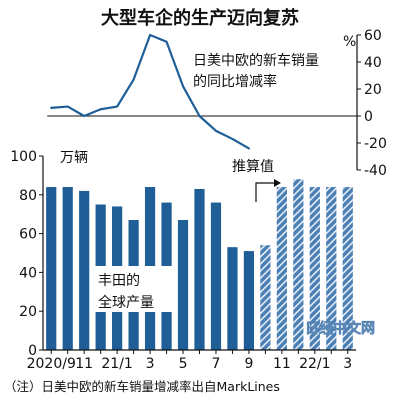  I want to click on y-tick-label: 80, so click(28, 196).